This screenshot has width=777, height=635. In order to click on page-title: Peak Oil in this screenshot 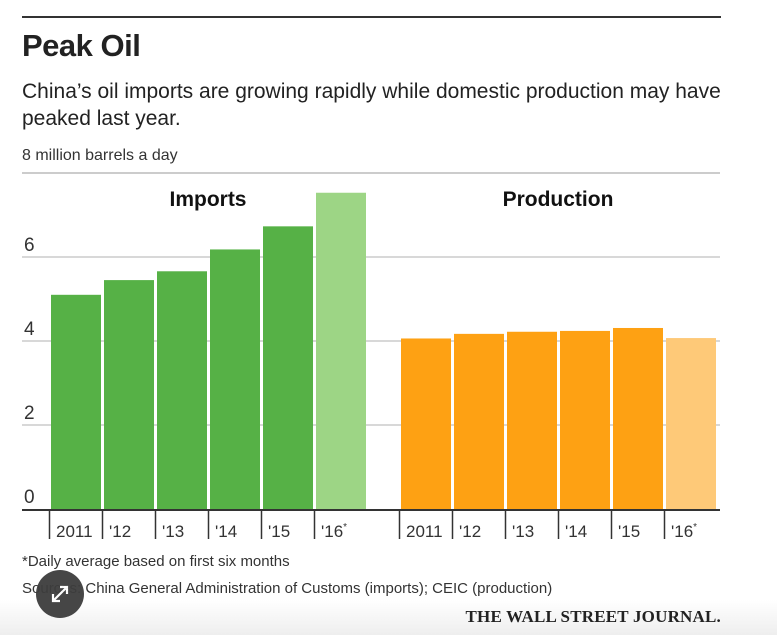, I will do `click(81, 45)`.